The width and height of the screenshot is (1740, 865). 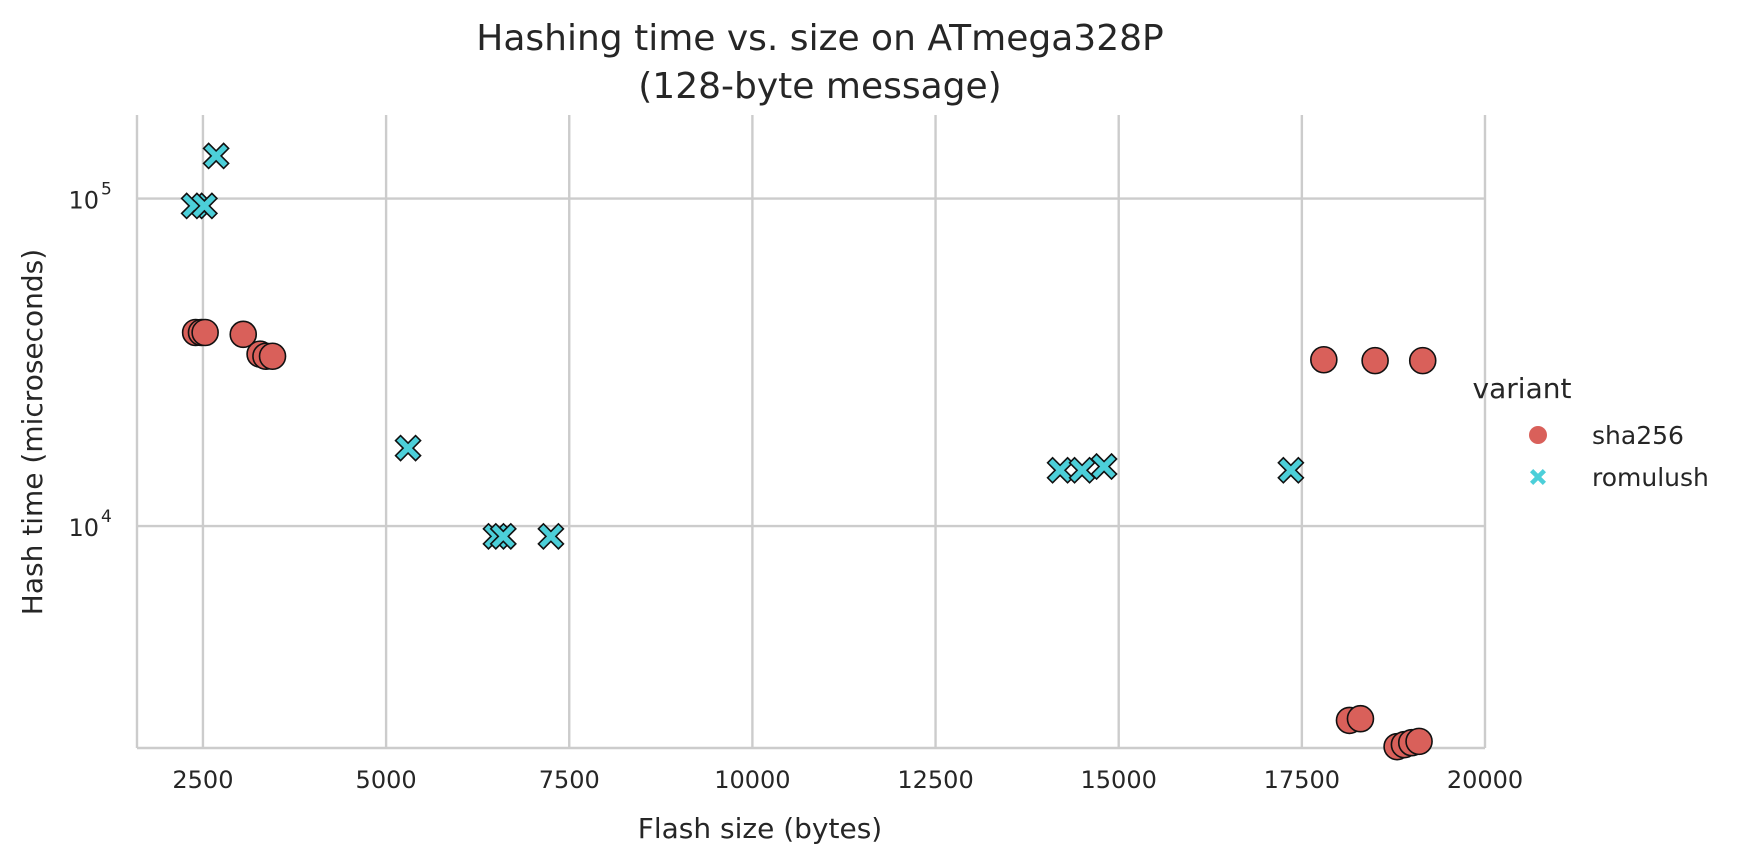 I want to click on chart-subtitle: (128-byte message), so click(x=819, y=86).